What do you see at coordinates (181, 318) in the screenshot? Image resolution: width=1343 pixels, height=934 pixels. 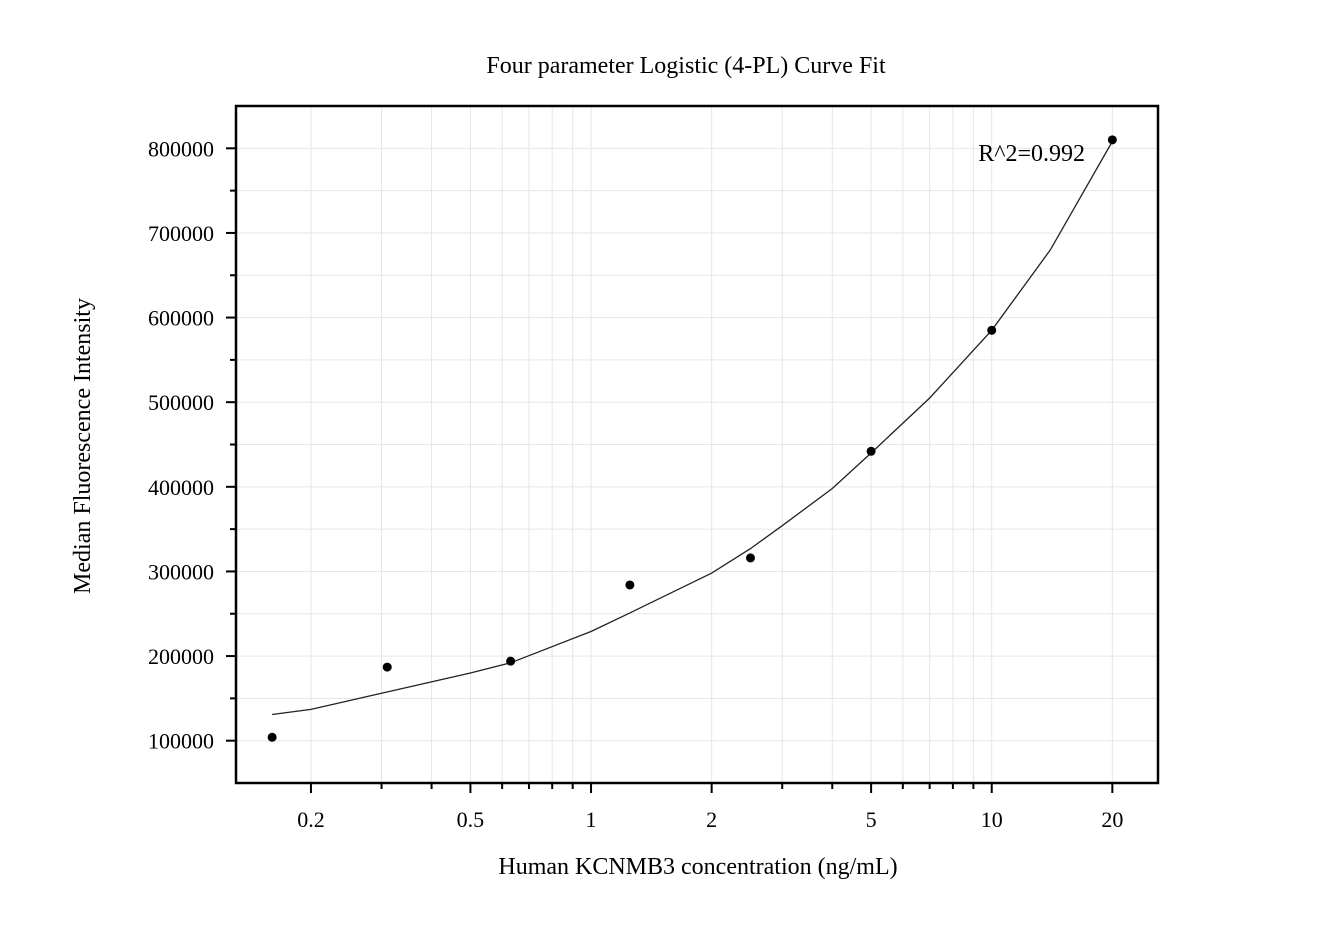 I see `y-tick-label: 600000` at bounding box center [181, 318].